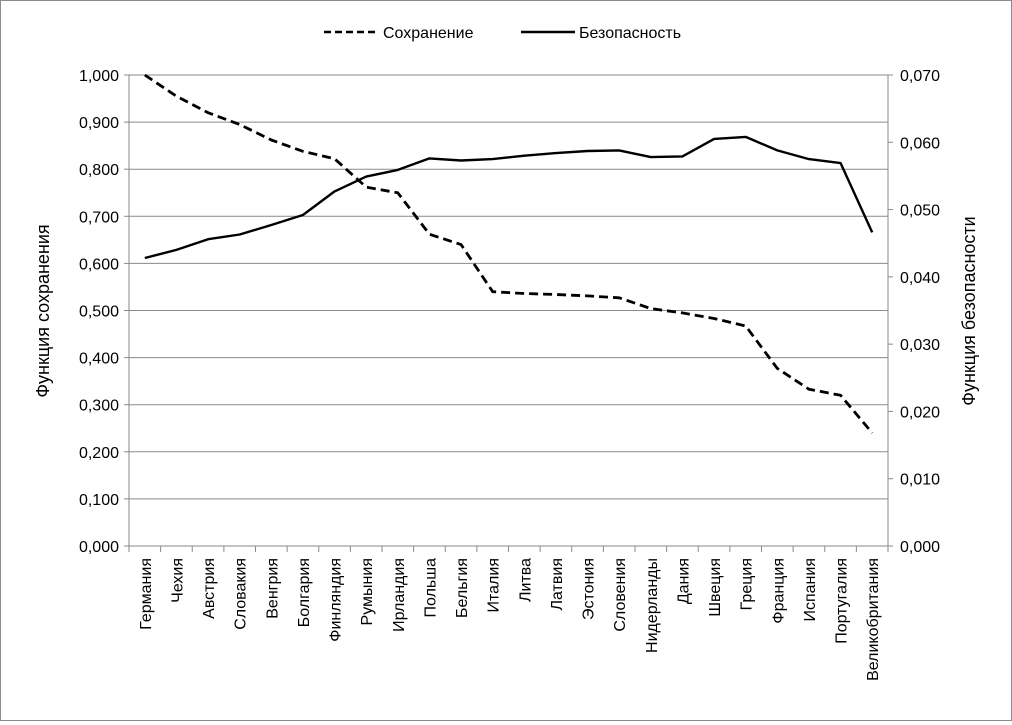 This screenshot has width=1012, height=725. What do you see at coordinates (99, 500) in the screenshot?
I see `left-tick-label: 0,100` at bounding box center [99, 500].